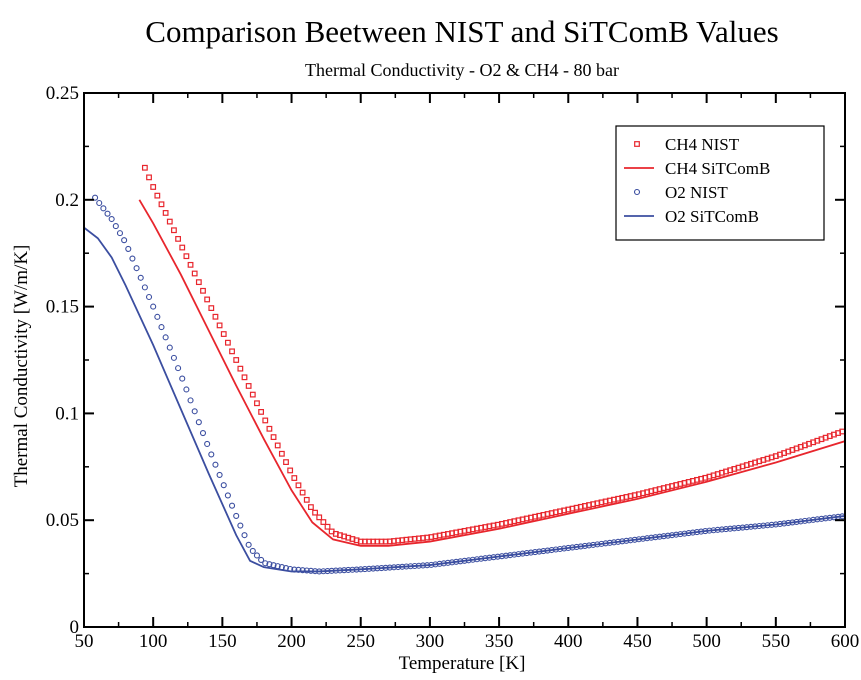  What do you see at coordinates (499, 641) in the screenshot?
I see `x-tick-label: 350` at bounding box center [499, 641].